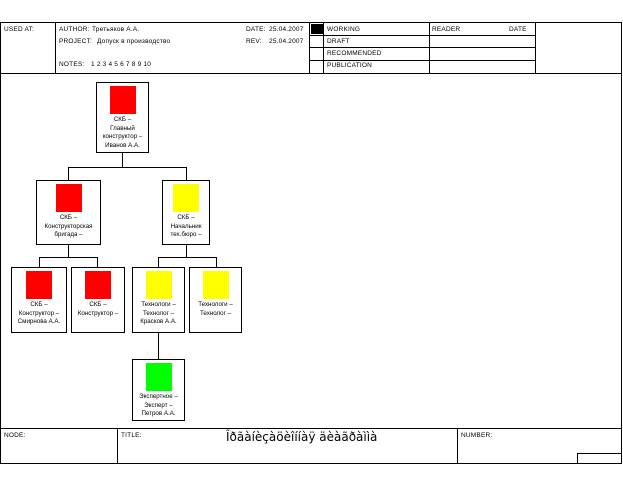 The image size is (623, 488). What do you see at coordinates (215, 300) in the screenshot?
I see `org-node-tech2: Технологи – Технолог –` at bounding box center [215, 300].